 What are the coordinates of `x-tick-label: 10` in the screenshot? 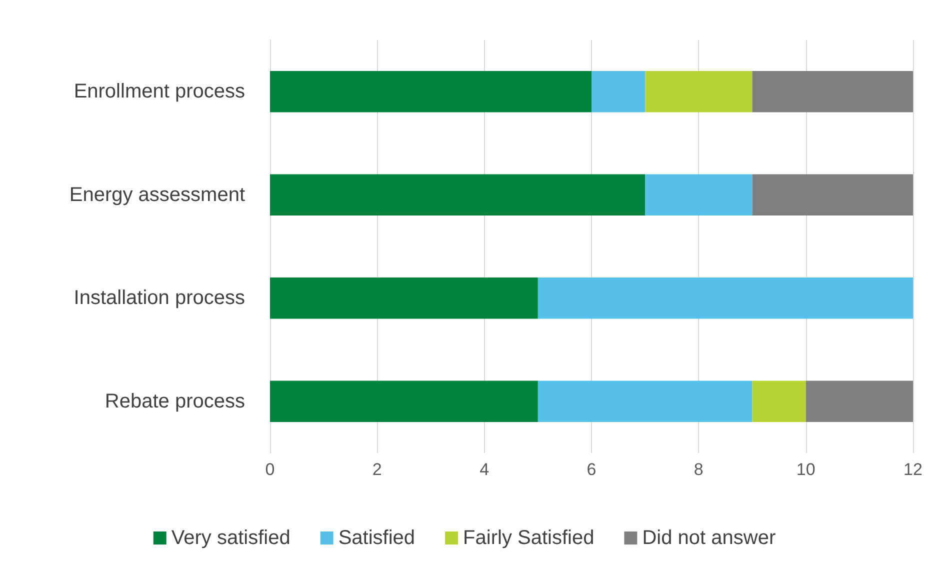 It's located at (806, 469).